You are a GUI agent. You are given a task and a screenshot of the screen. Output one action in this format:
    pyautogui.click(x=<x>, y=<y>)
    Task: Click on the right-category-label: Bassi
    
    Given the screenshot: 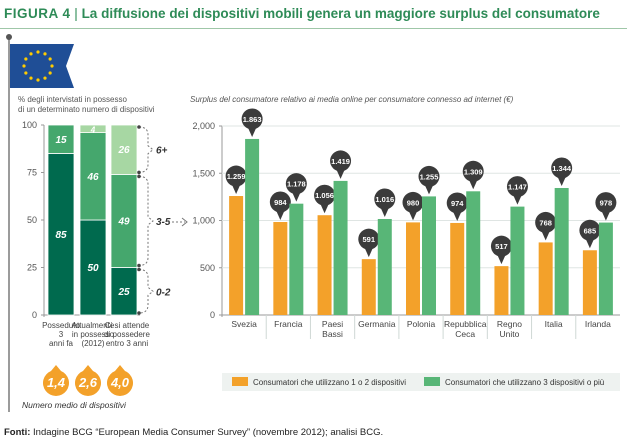 What is the action you would take?
    pyautogui.click(x=332, y=334)
    